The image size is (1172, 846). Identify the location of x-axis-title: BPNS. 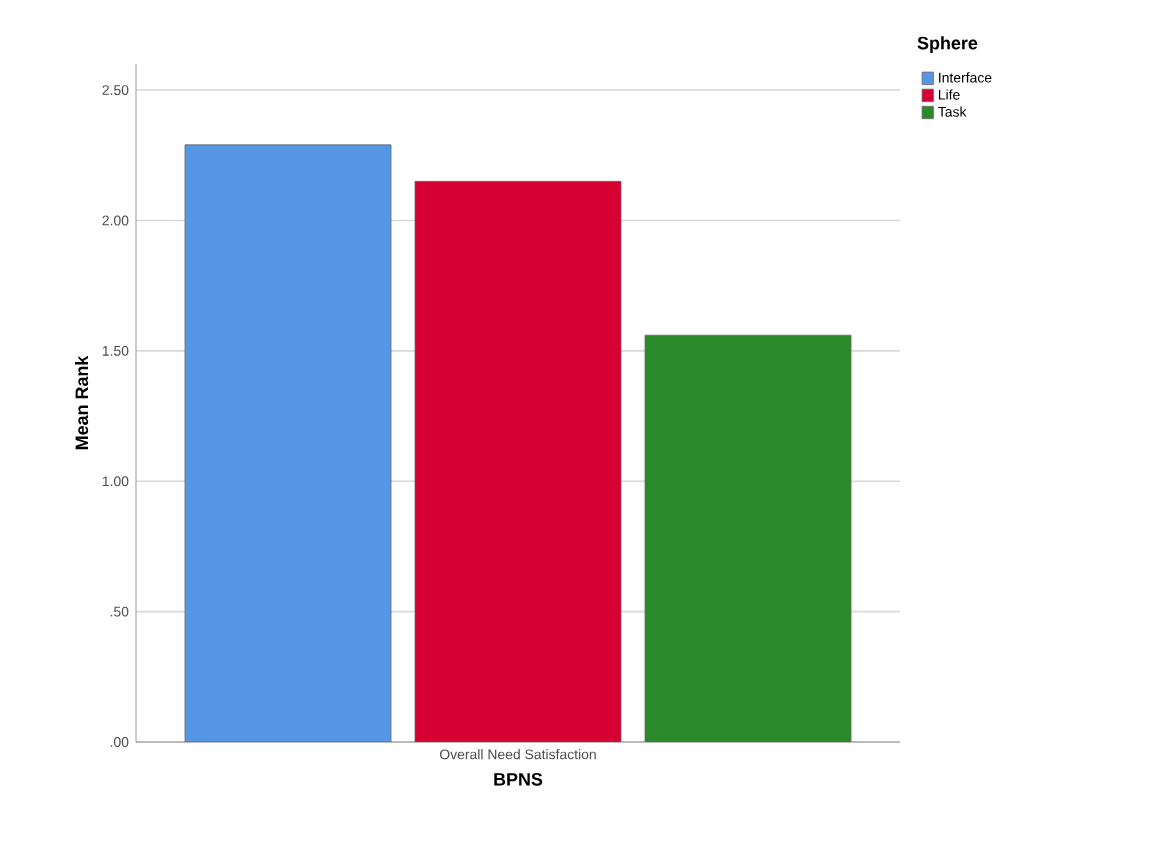
(518, 779).